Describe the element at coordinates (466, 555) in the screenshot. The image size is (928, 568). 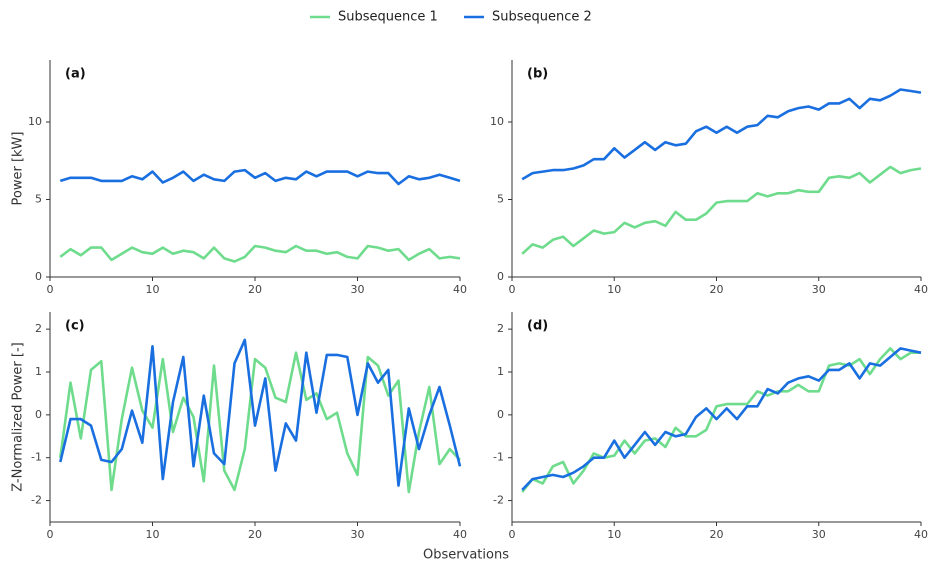
I see `x-axis-label: Observations` at that location.